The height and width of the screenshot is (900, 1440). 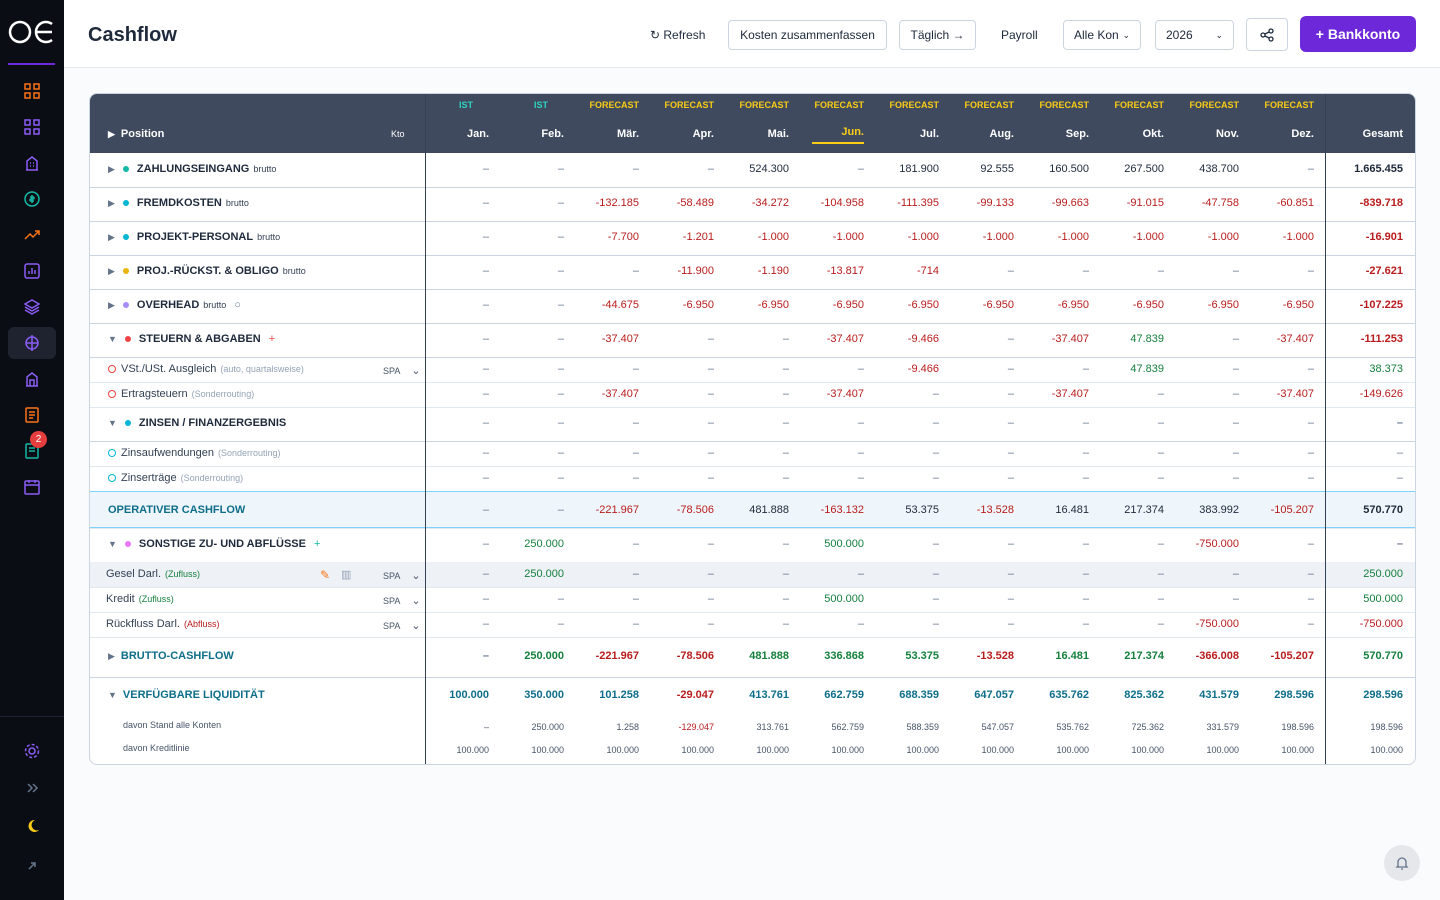 I want to click on account-select: Alle Kon ⌄, so click(x=1102, y=35).